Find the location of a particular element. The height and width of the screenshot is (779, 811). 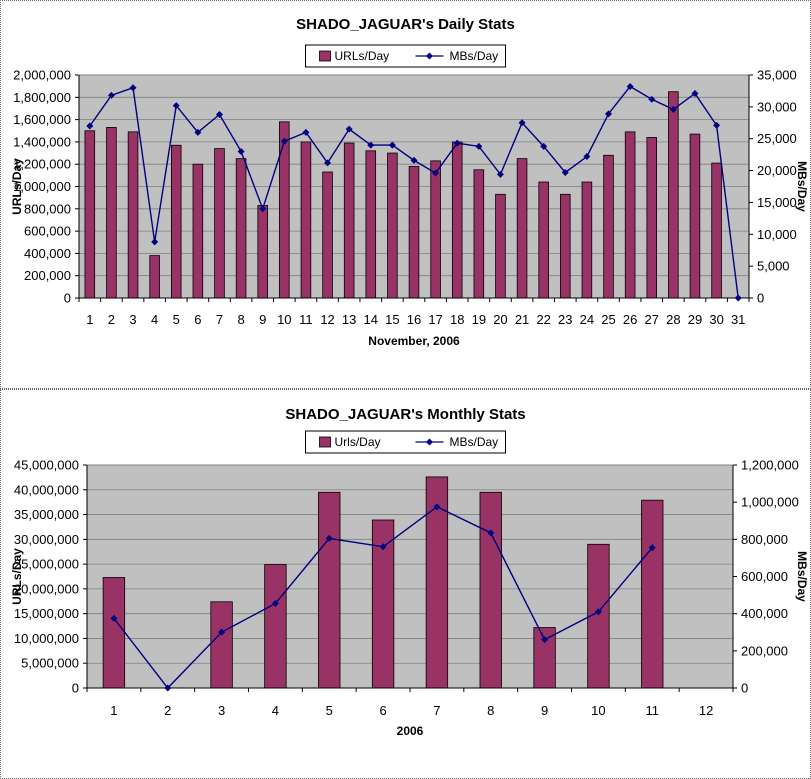

x-tick-label: 4 is located at coordinates (154, 319).